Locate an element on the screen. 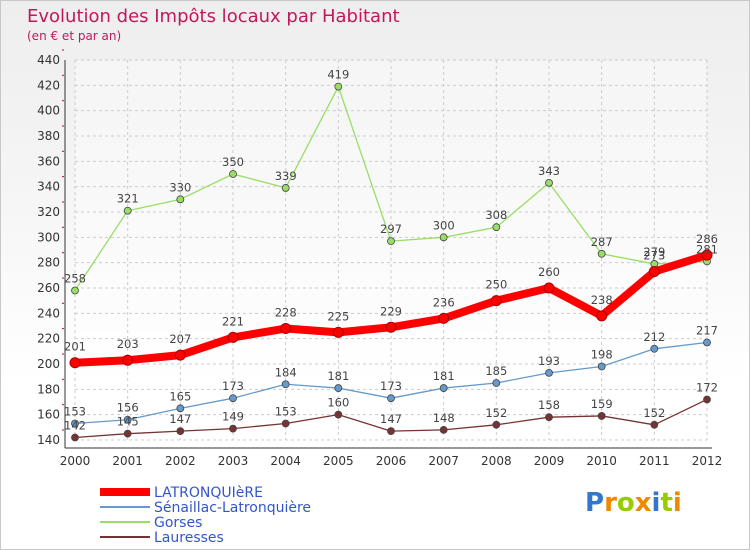  legend-label-3: Lauresses is located at coordinates (189, 538).